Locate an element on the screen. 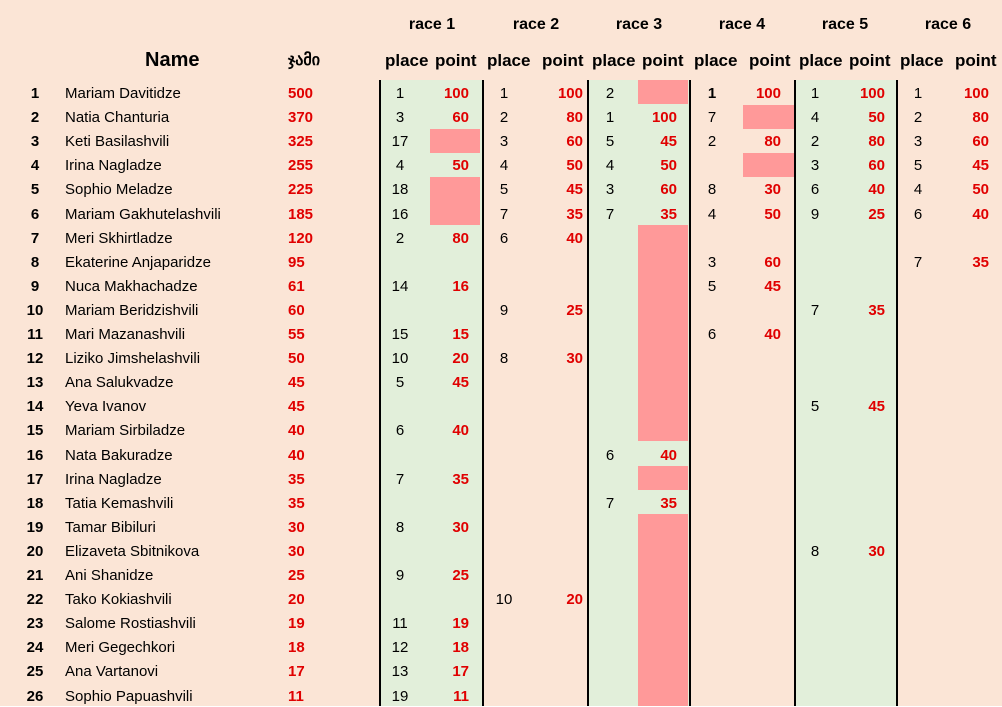 The image size is (1002, 707). rank-cell: 9 is located at coordinates (35, 286).